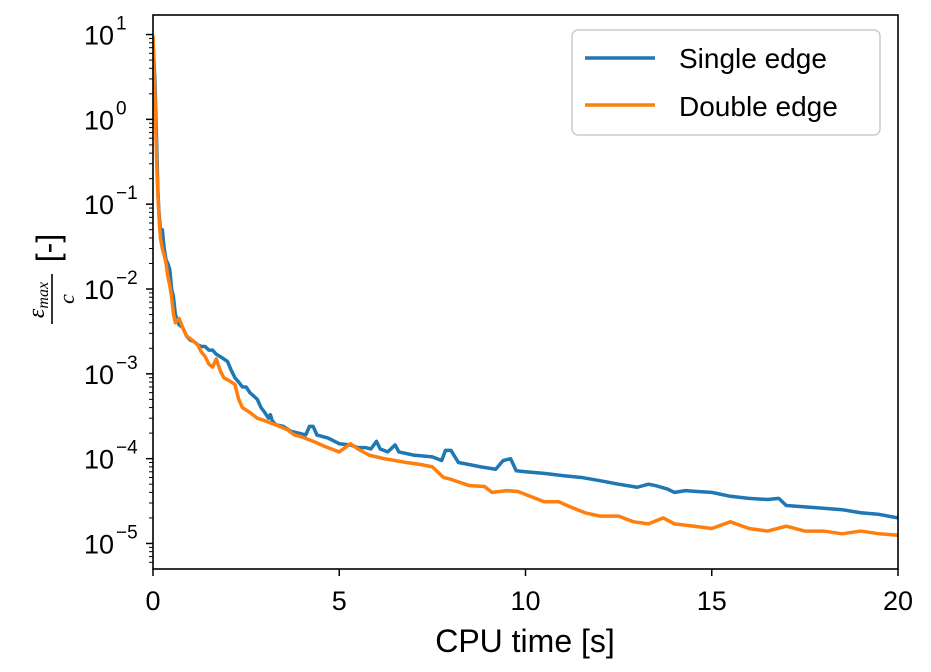 The height and width of the screenshot is (672, 931). What do you see at coordinates (48, 248) in the screenshot?
I see `y-title-unit: [-]` at bounding box center [48, 248].